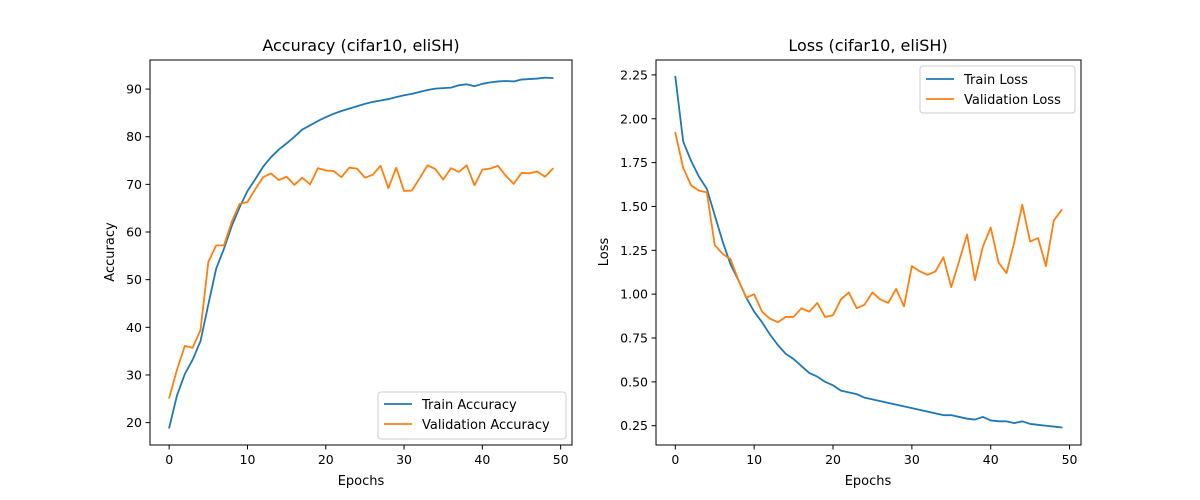  Describe the element at coordinates (634, 206) in the screenshot. I see `y-tick-label: 1.50` at that location.